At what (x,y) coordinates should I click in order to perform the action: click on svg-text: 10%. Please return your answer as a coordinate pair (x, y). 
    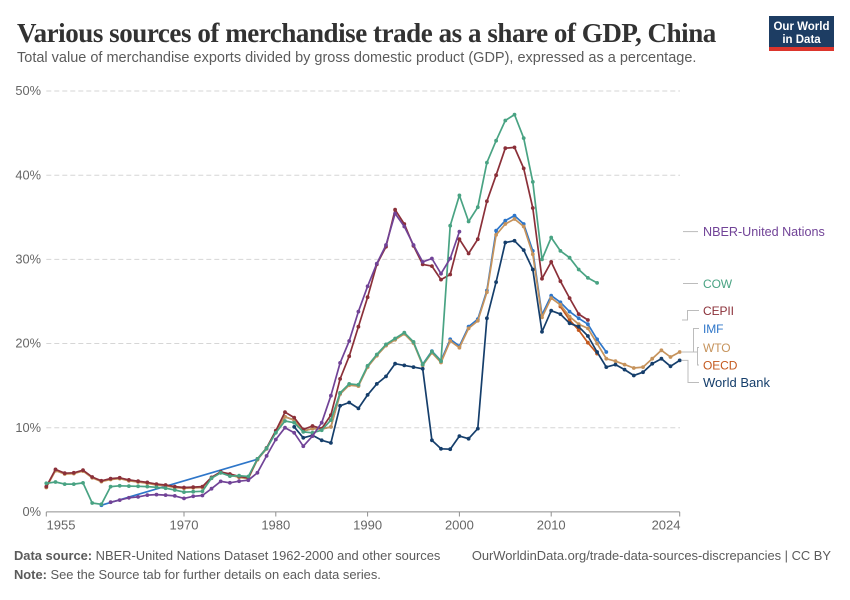
    Looking at the image, I should click on (28, 427).